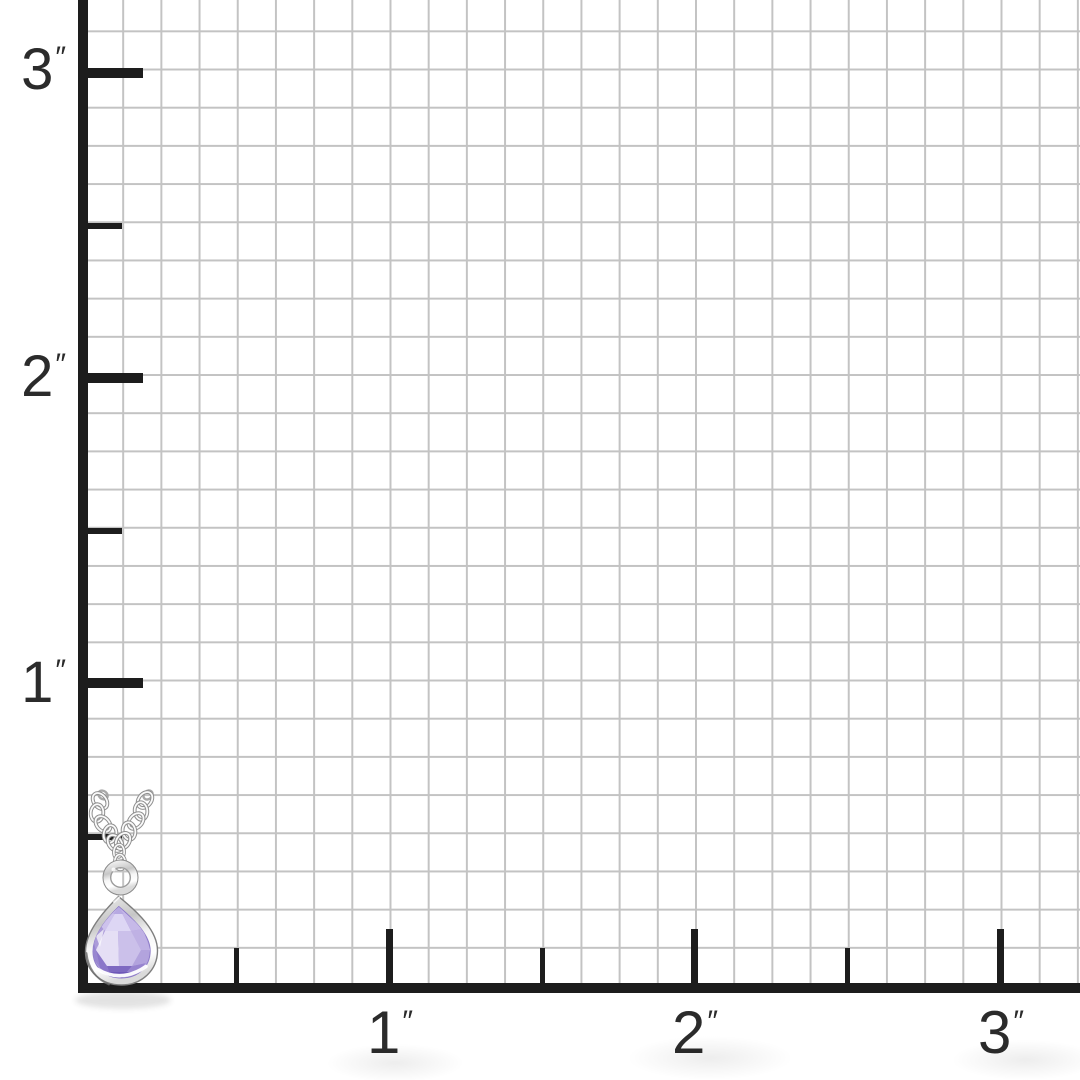 The height and width of the screenshot is (1080, 1080). What do you see at coordinates (43, 69) in the screenshot?
I see `y-axis-label-3in: 3″` at bounding box center [43, 69].